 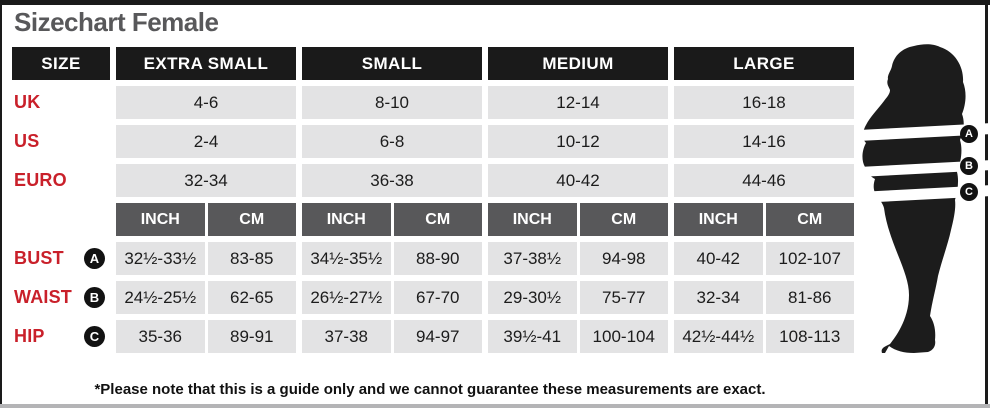 I want to click on hip-xs-cm-value: 89-91, so click(x=251, y=336).